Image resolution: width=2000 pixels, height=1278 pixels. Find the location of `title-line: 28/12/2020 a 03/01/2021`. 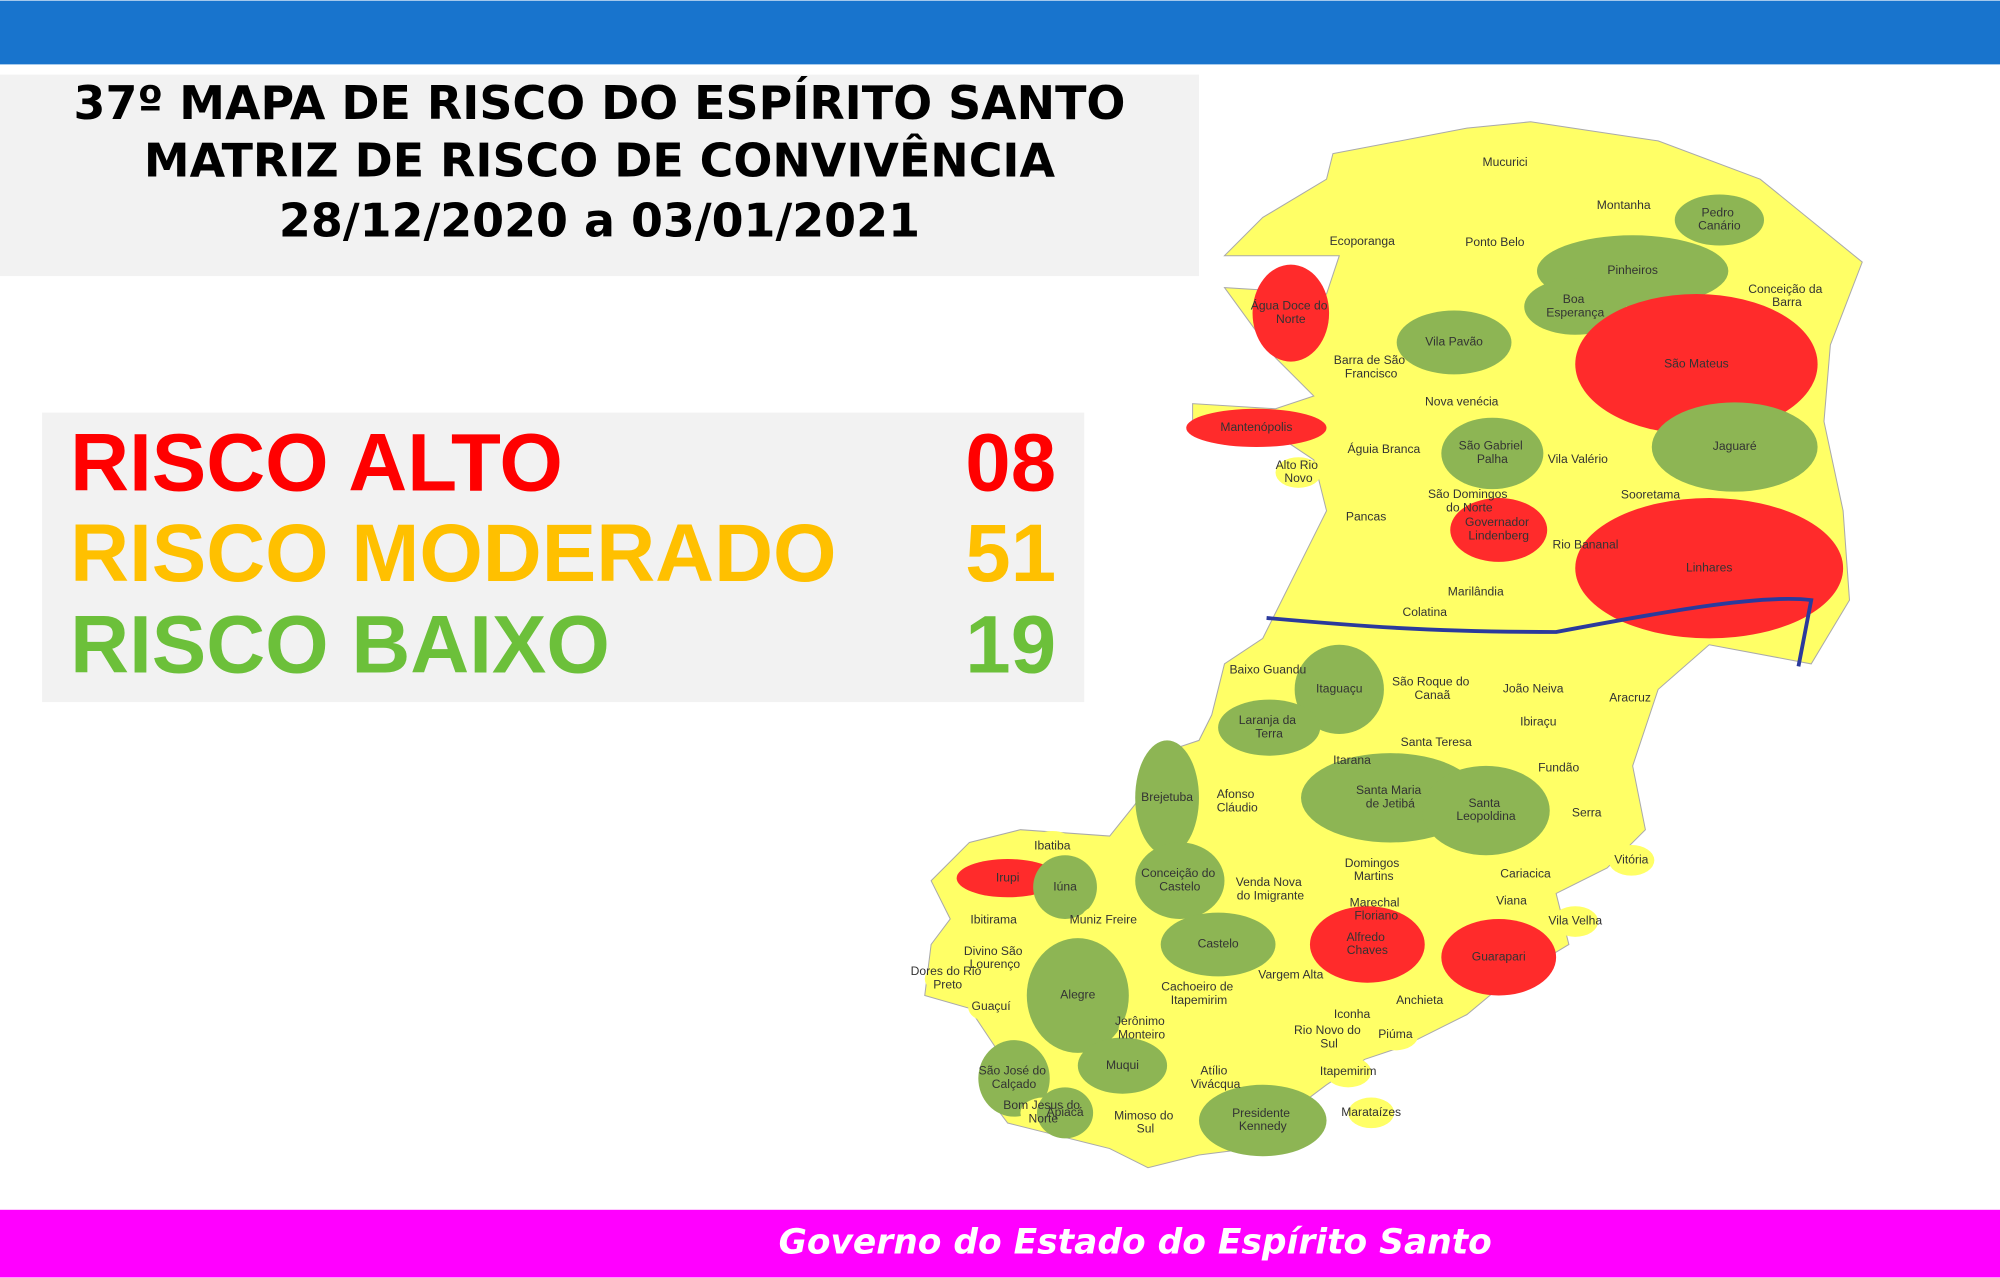

title-line: 28/12/2020 a 03/01/2021 is located at coordinates (599, 220).